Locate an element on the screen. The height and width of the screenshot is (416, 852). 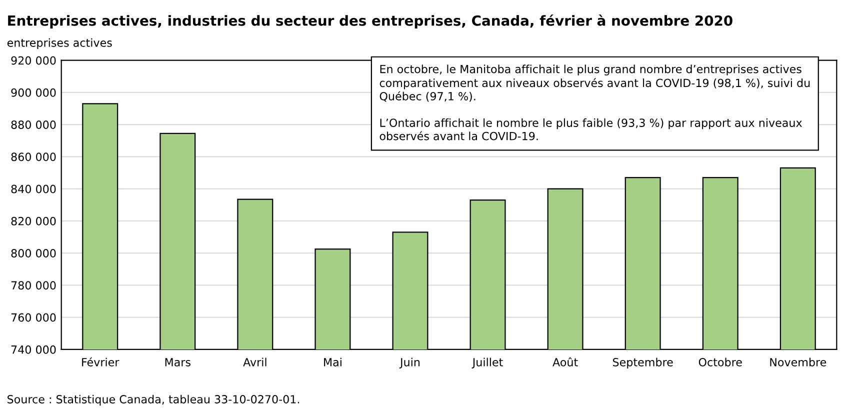
y-tick-label: 880 000 is located at coordinates (33, 124).